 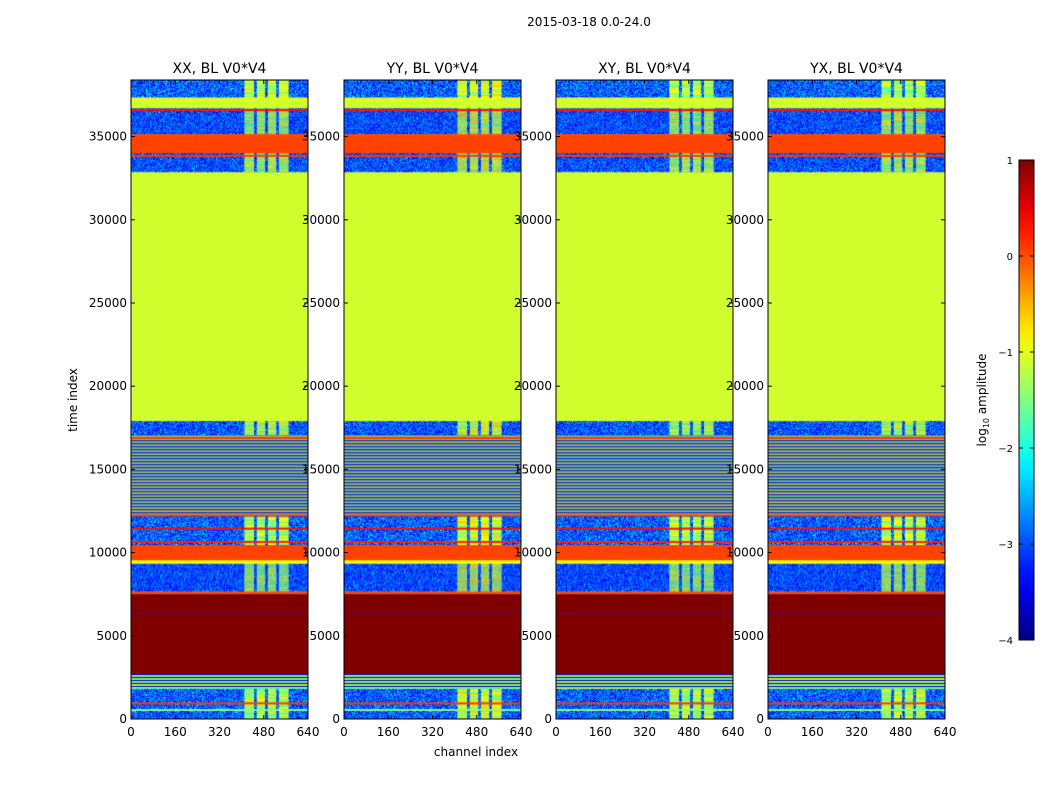 What do you see at coordinates (644, 69) in the screenshot?
I see `panel-title-xy: XY, BL V0*V4` at bounding box center [644, 69].